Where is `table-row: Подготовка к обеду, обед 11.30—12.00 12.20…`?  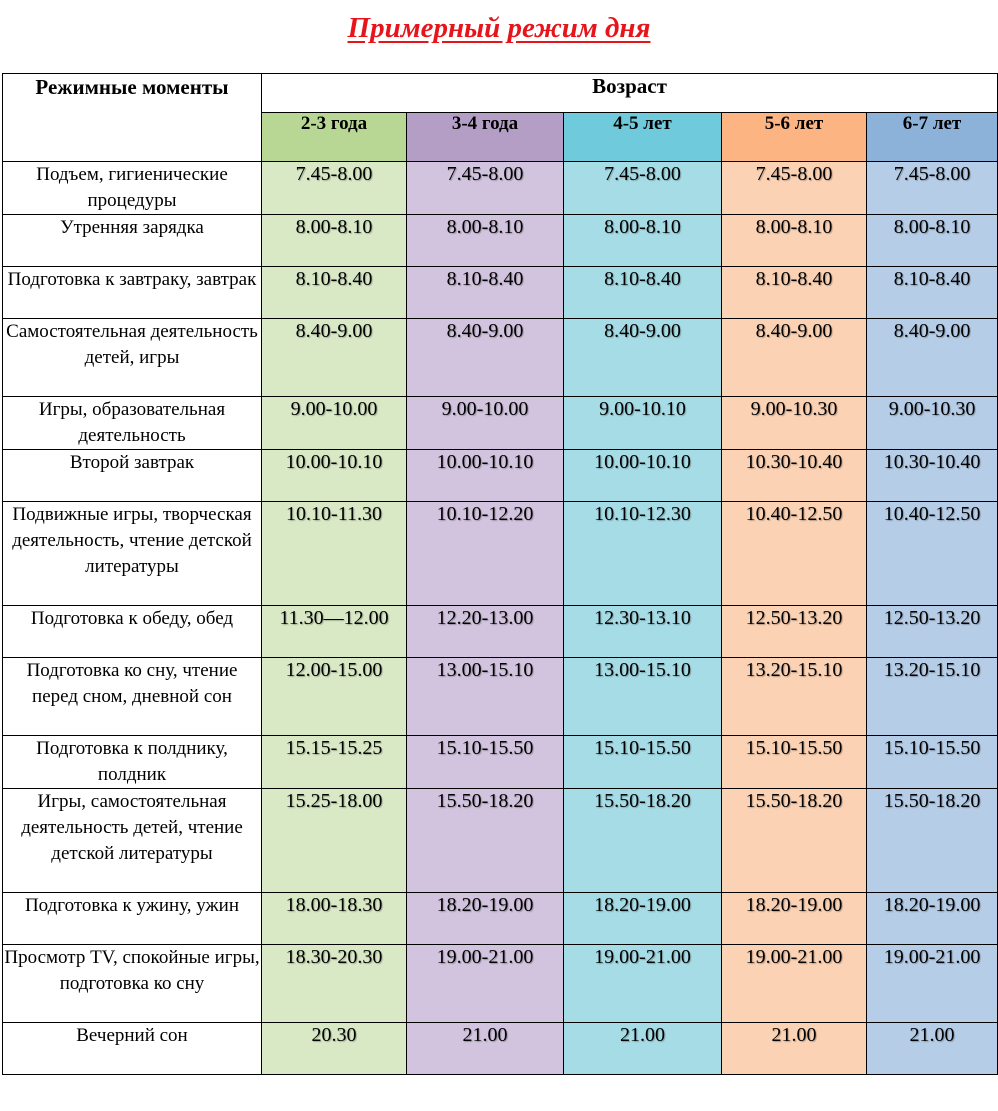
table-row: Подготовка к обеду, обед 11.30—12.00 12.20… is located at coordinates (500, 631).